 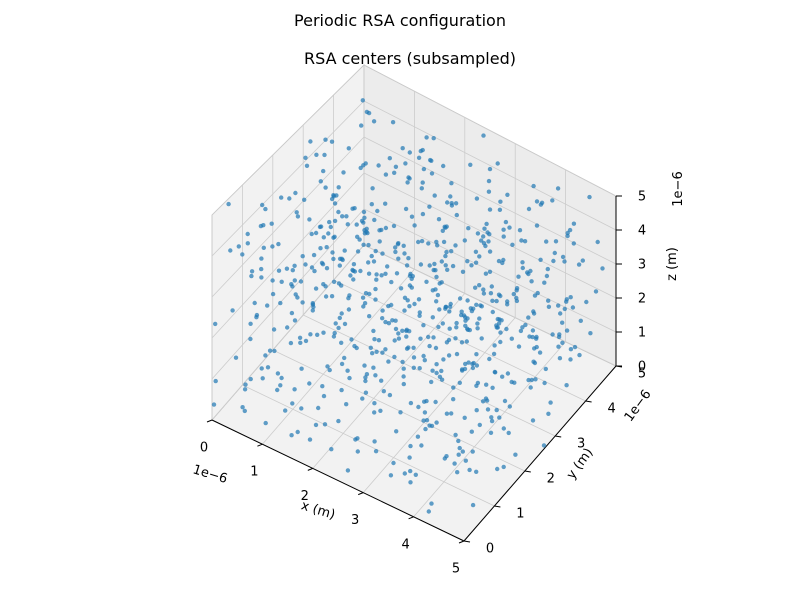 What do you see at coordinates (642, 265) in the screenshot?
I see `z-tick-label: 3` at bounding box center [642, 265].